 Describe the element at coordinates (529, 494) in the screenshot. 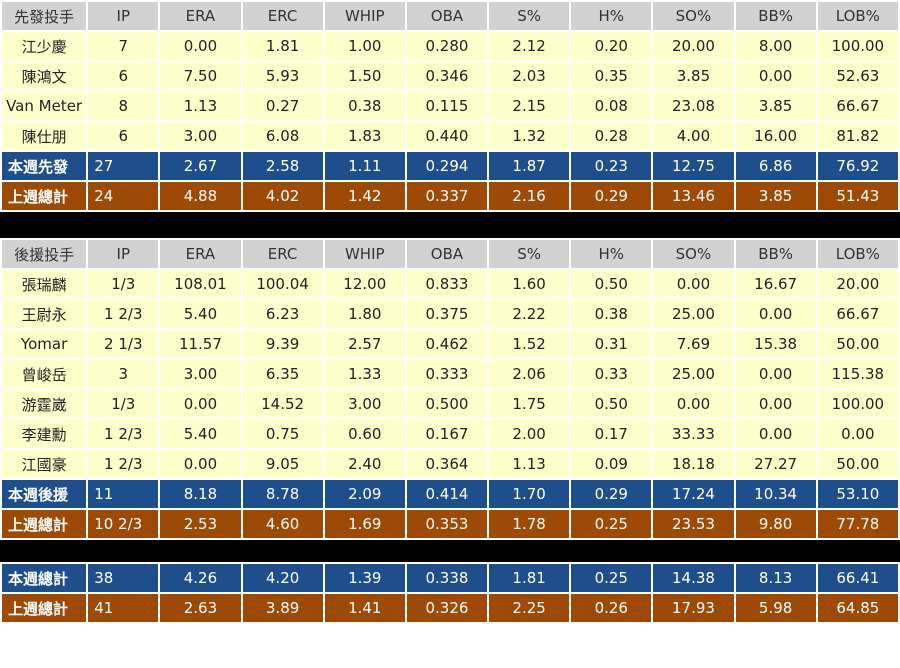

I see `stat-cell: 1.70` at that location.